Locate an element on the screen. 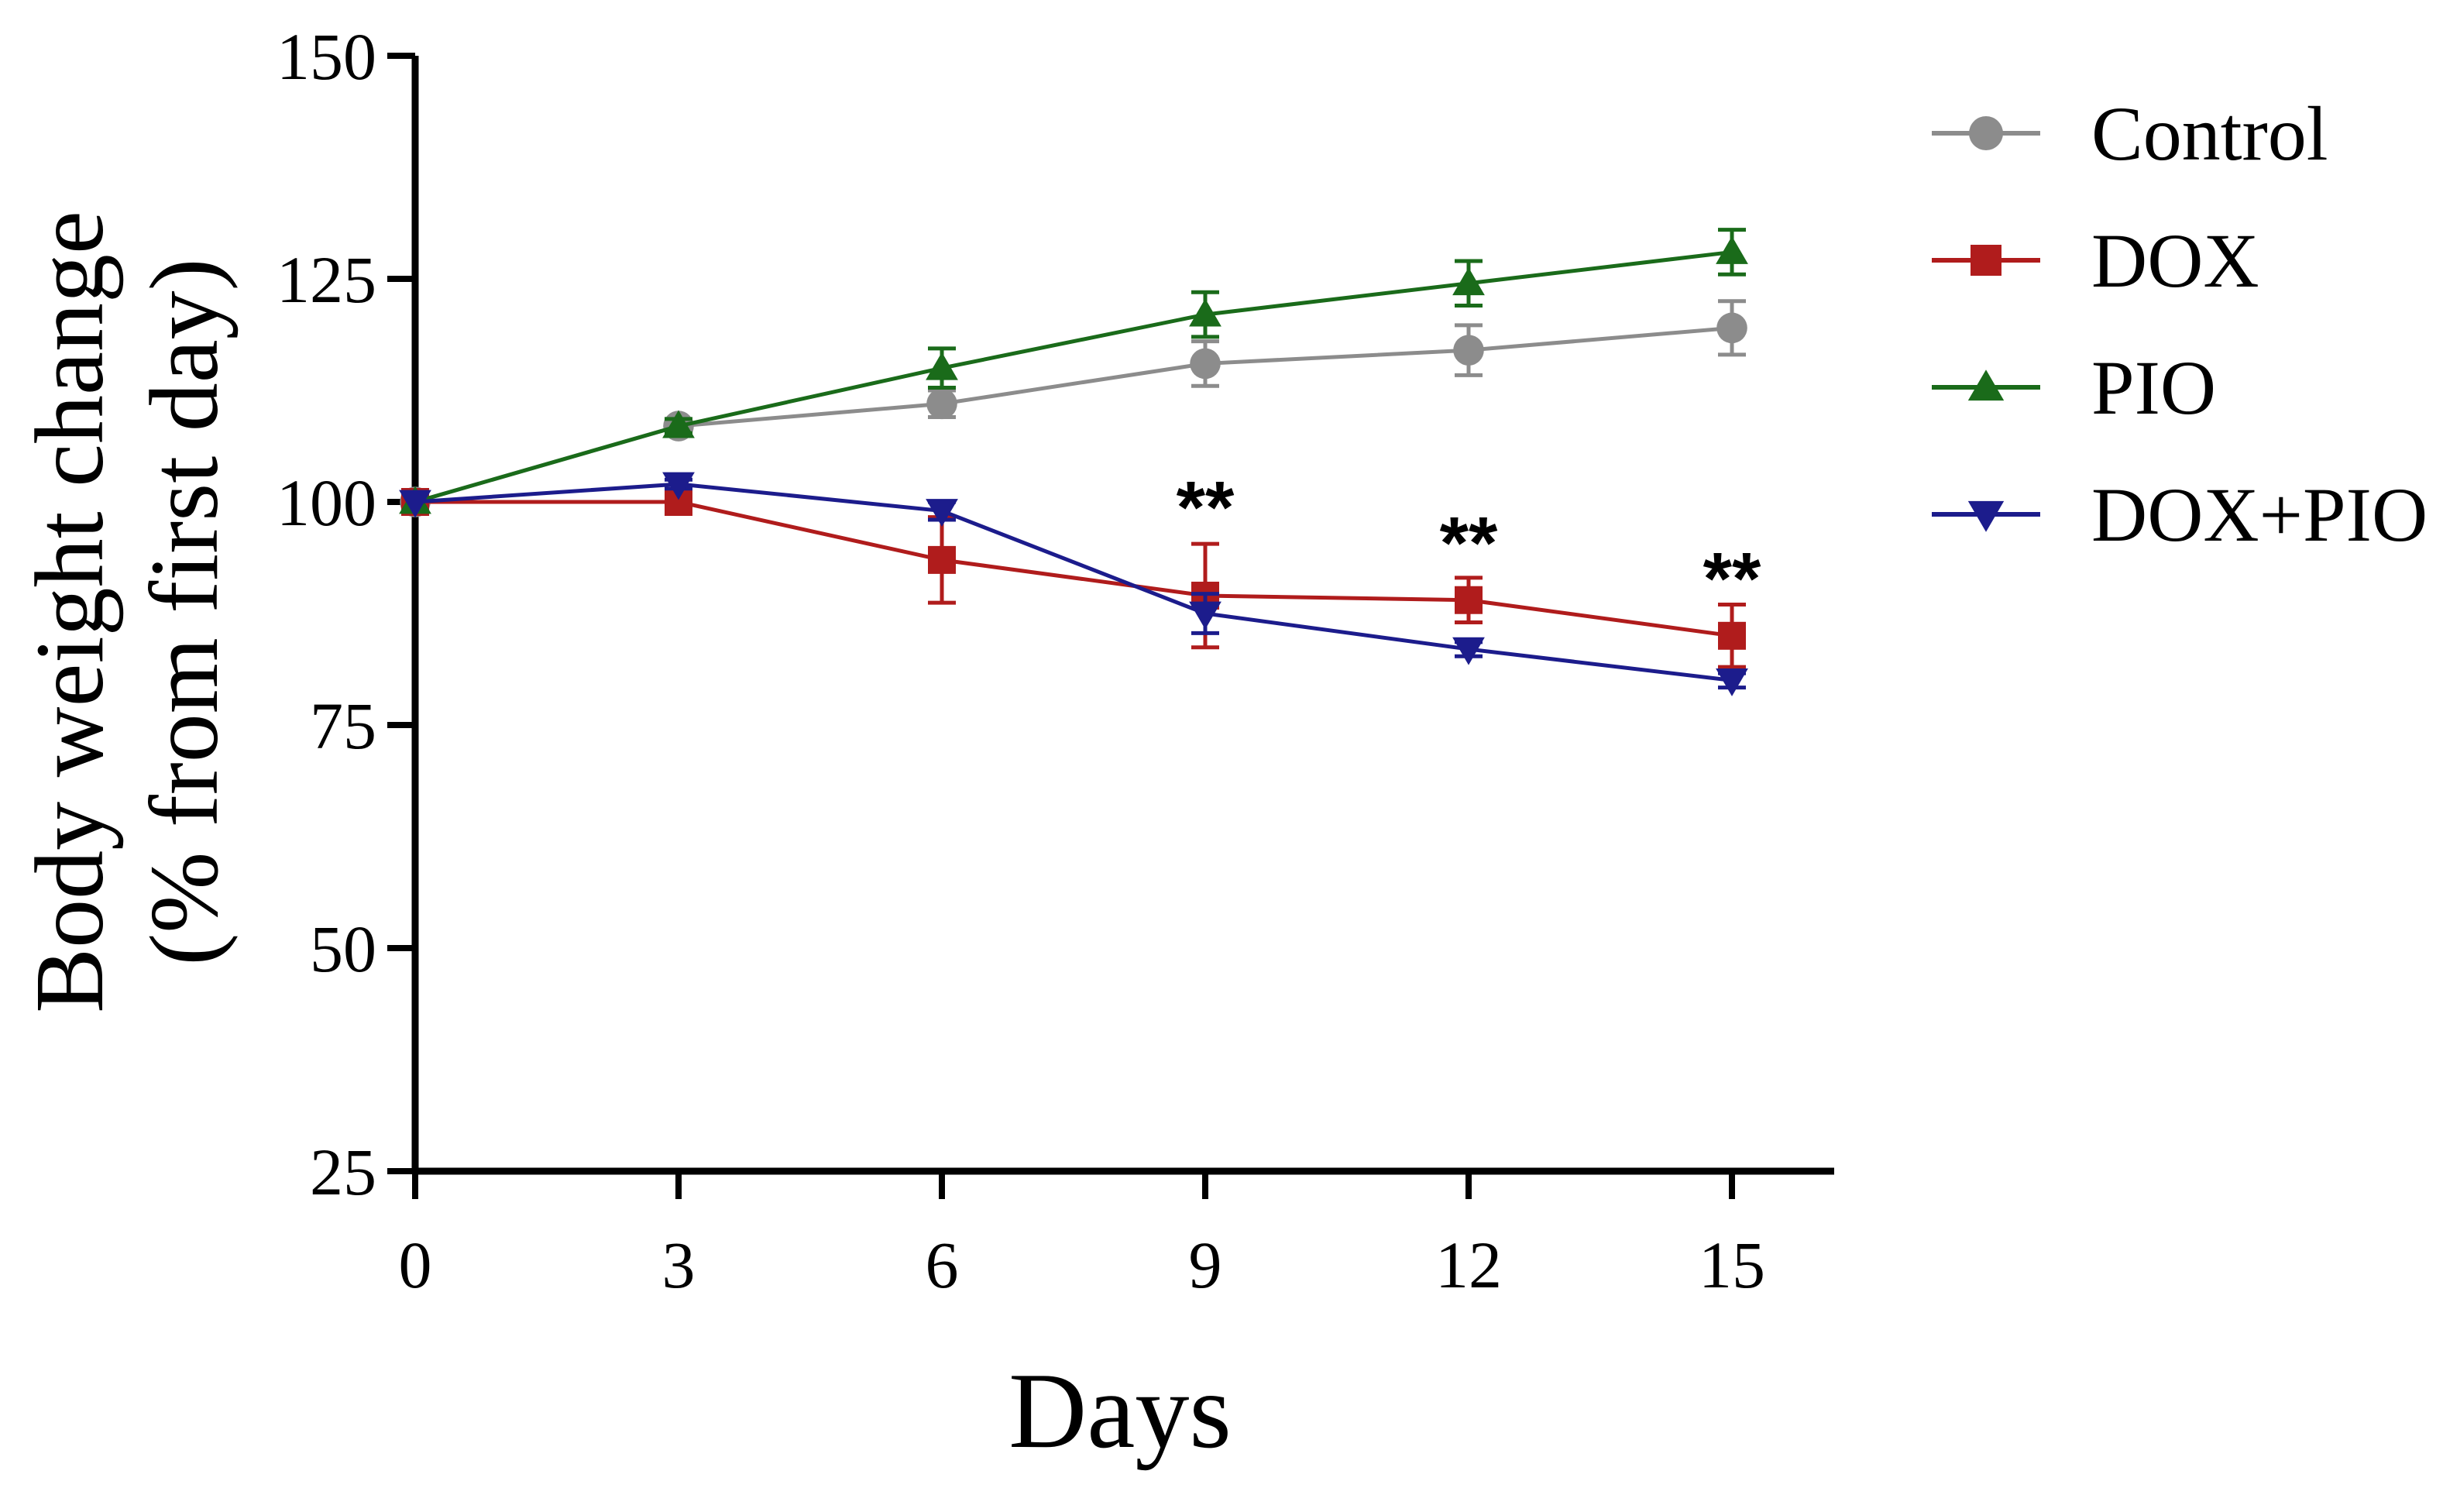  series-dox-pio is located at coordinates (1074, 584).